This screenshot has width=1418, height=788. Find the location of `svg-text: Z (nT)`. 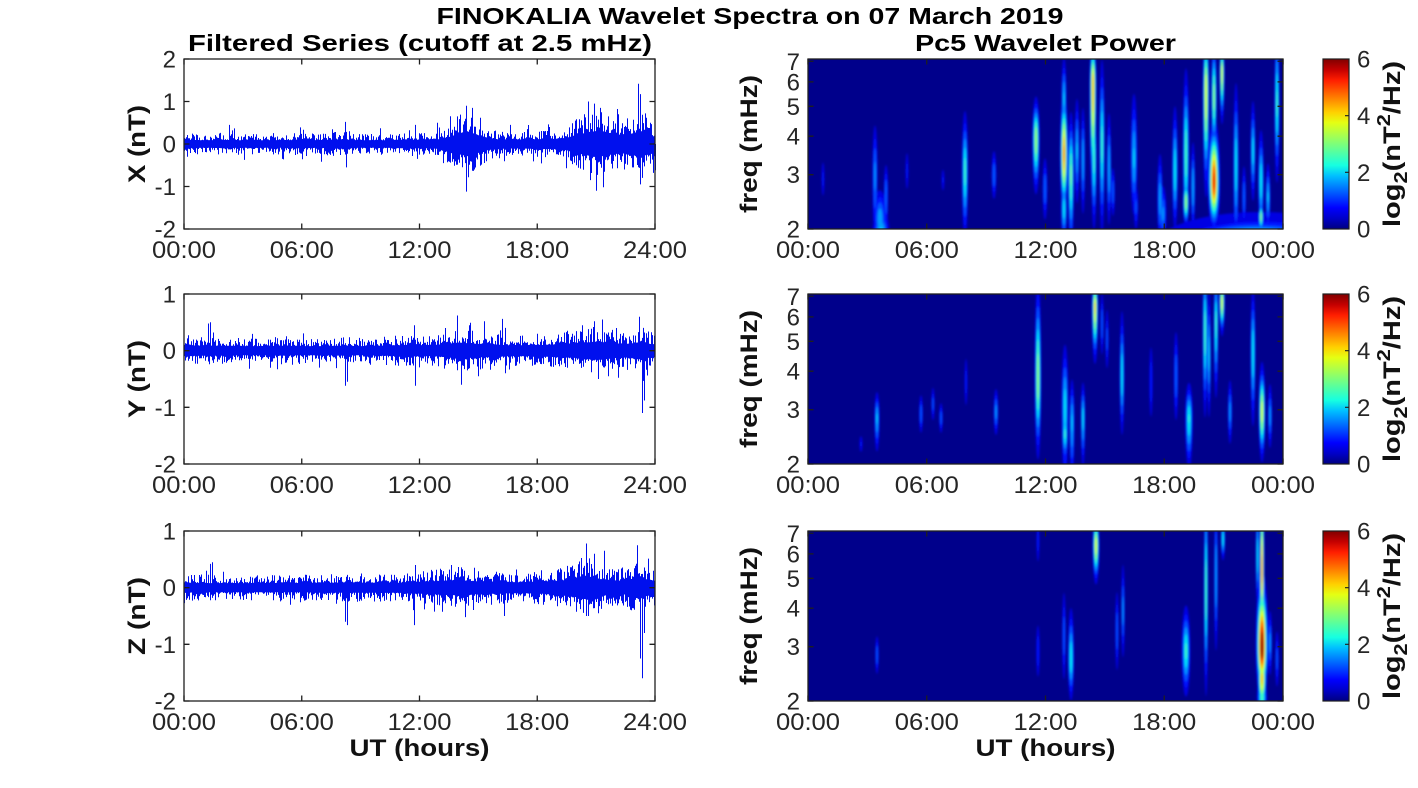

svg-text: Z (nT) is located at coordinates (137, 616).